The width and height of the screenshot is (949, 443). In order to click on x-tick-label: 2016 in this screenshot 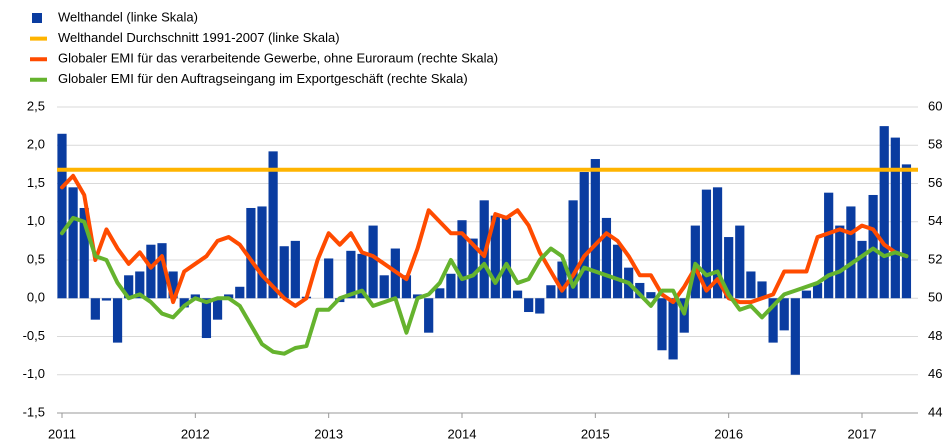, I will do `click(728, 433)`.